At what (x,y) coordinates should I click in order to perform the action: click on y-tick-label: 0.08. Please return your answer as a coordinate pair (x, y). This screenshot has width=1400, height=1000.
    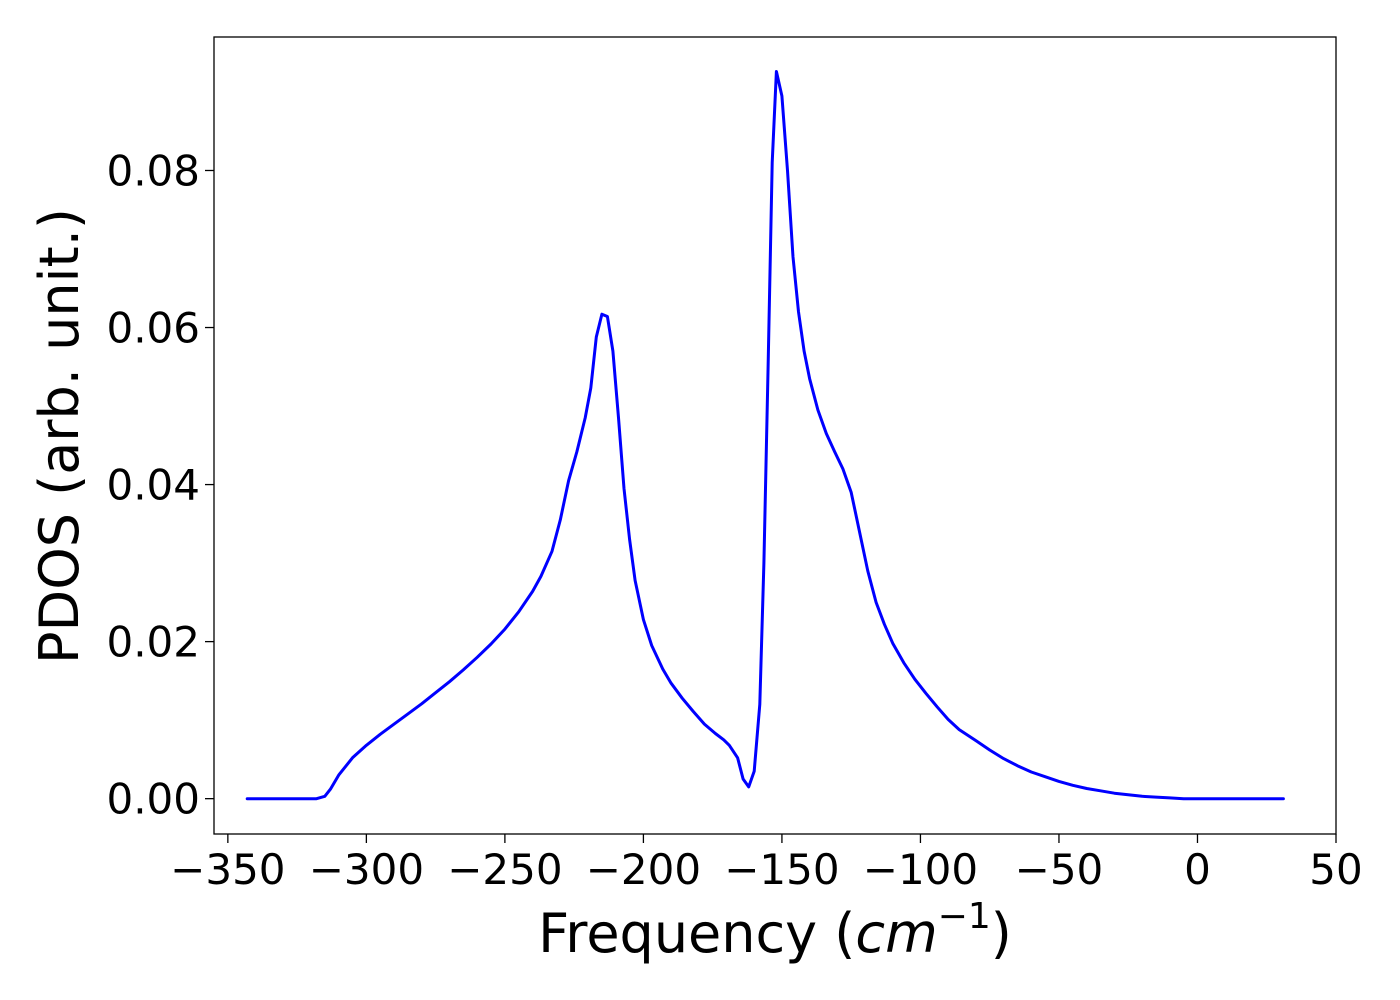
    Looking at the image, I should click on (153, 170).